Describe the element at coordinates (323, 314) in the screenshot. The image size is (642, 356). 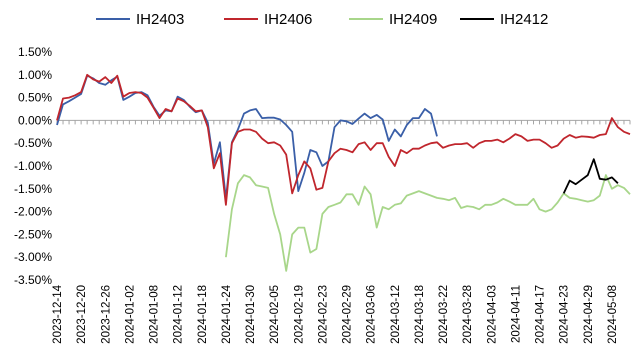
I see `x-tick-label: 2024-02-23` at that location.